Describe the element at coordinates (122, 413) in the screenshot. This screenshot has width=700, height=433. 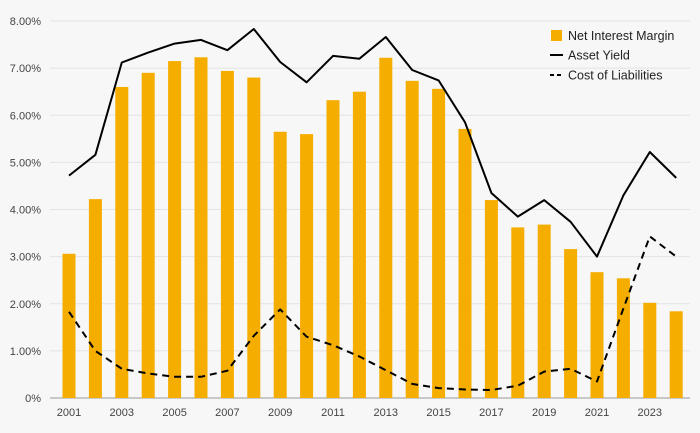
I see `x-tick-label: 2003` at that location.